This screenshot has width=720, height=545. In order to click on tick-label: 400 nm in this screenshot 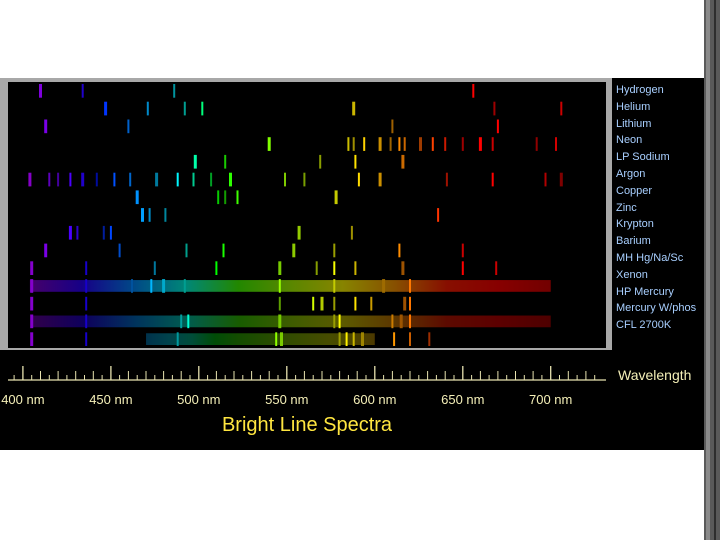, I will do `click(23, 399)`.